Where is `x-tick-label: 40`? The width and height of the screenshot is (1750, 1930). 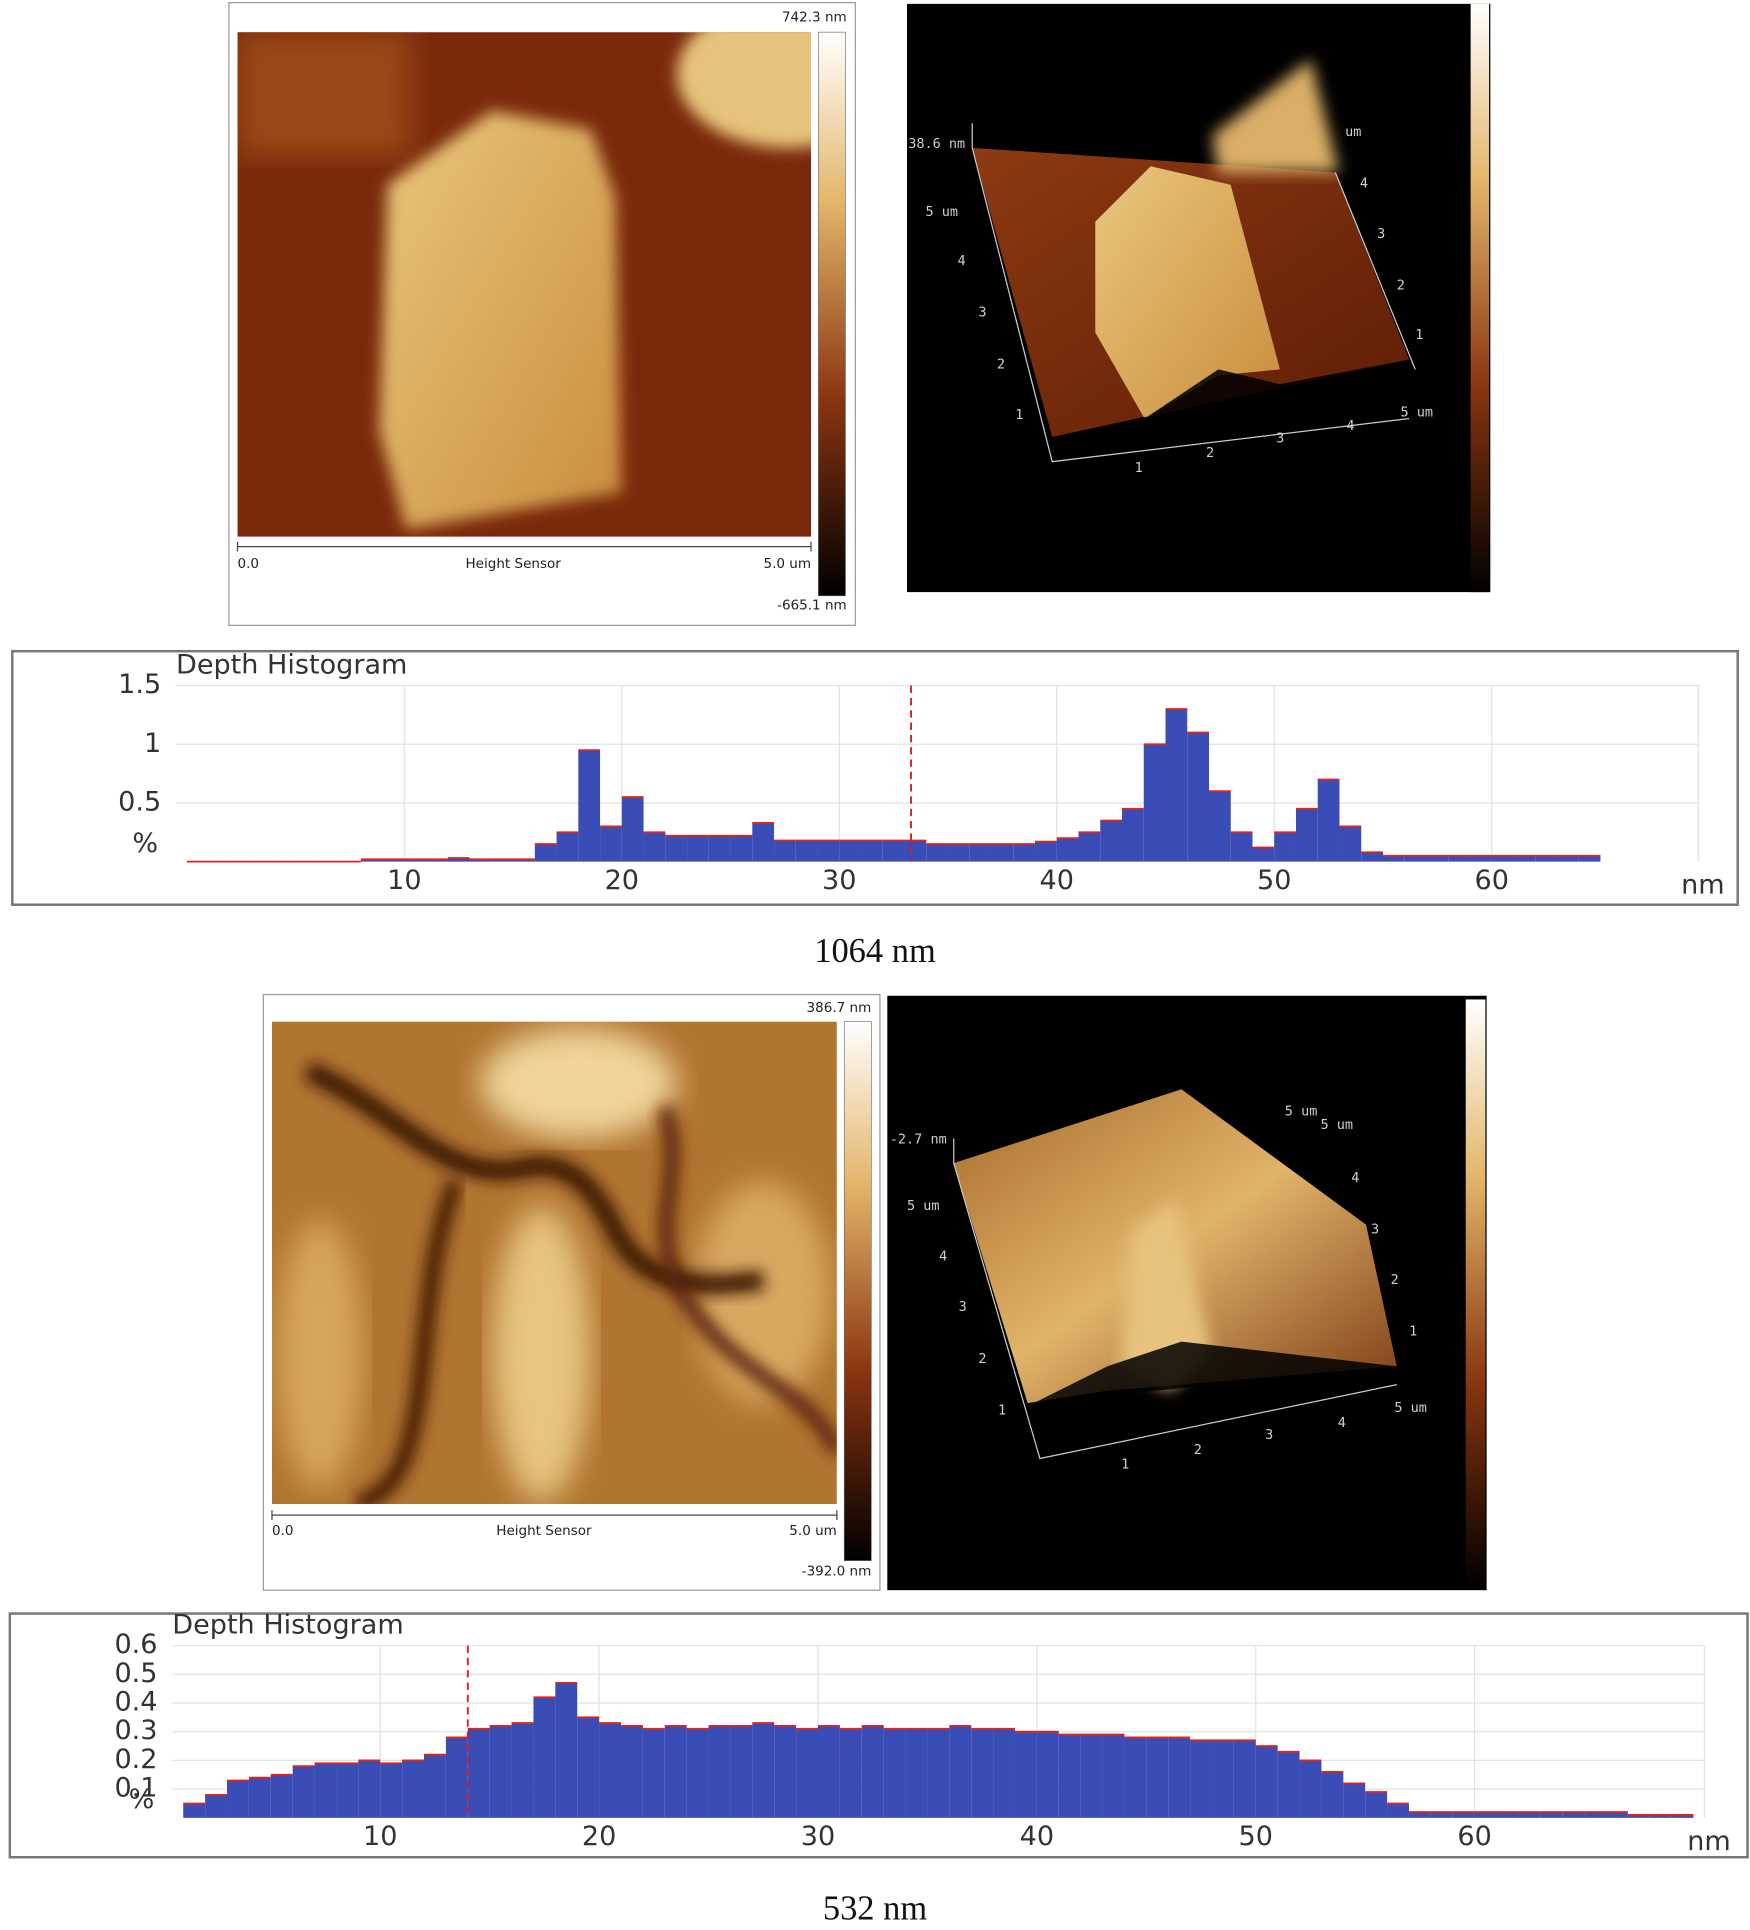
x-tick-label: 40 is located at coordinates (1057, 880).